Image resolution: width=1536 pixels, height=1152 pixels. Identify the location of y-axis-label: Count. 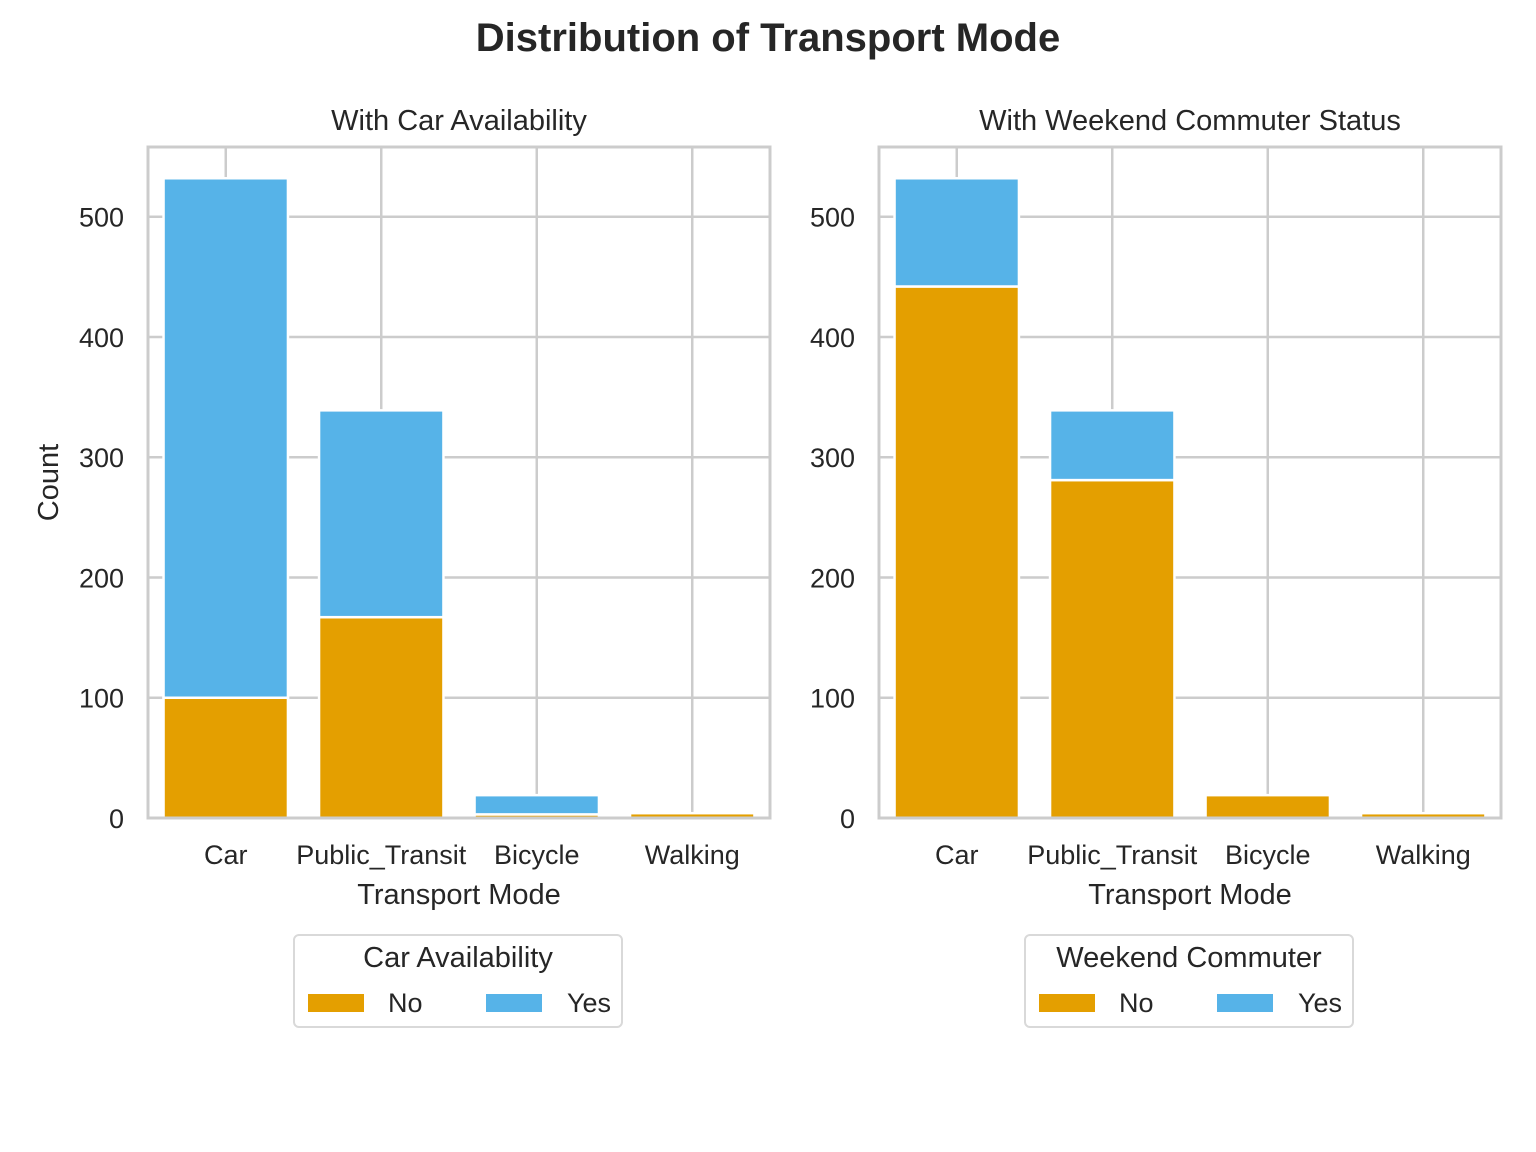
(49, 482).